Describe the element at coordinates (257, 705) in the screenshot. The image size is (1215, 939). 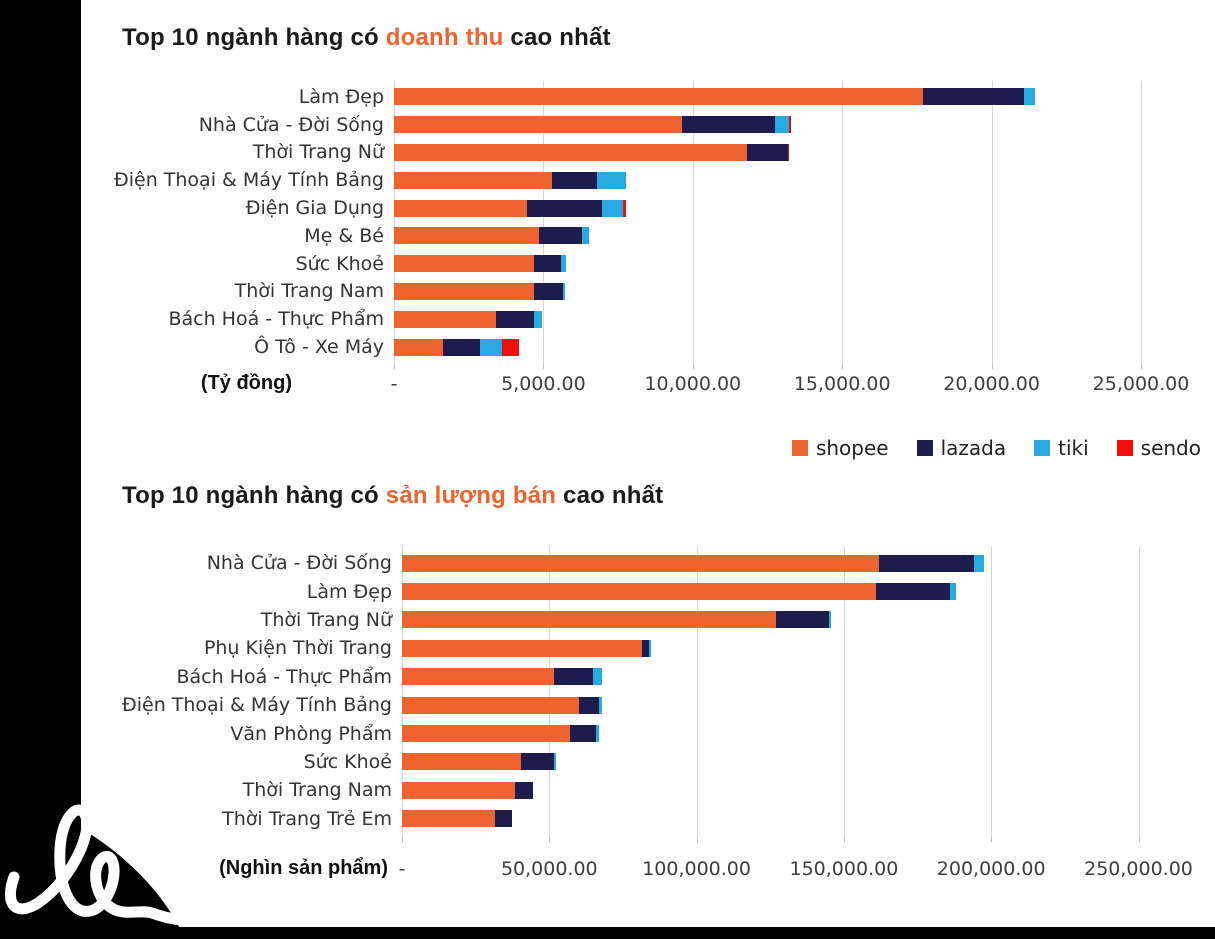
I see `category-label: Điện Thoại & Máy Tính Bảng` at that location.